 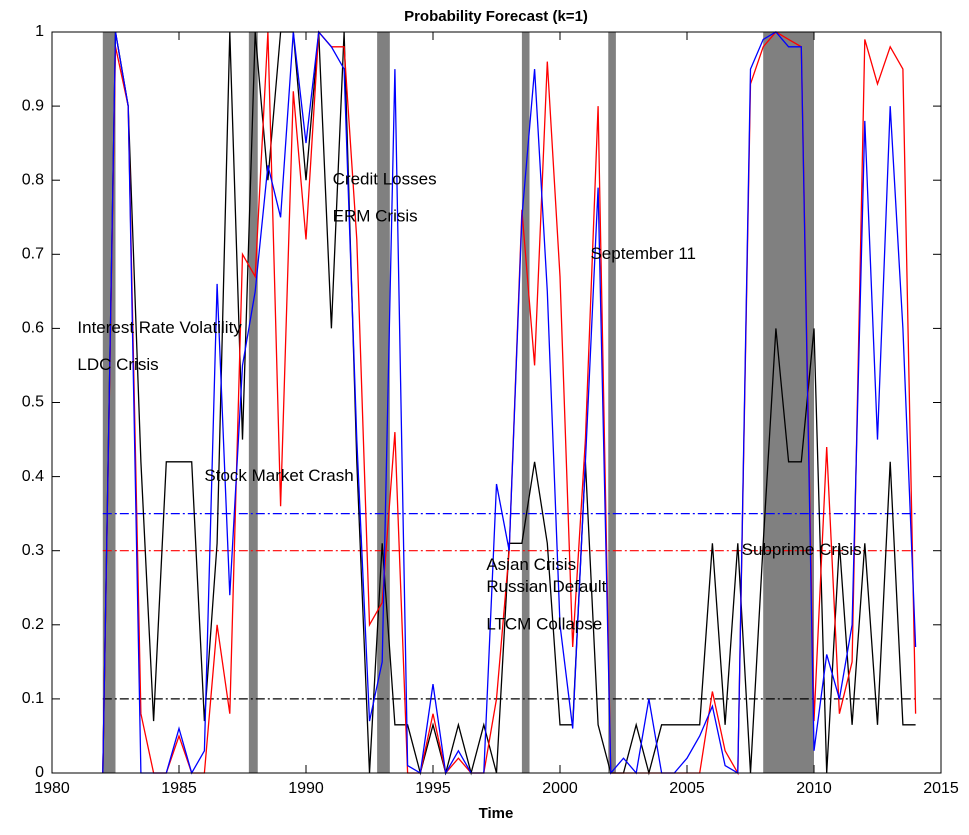 I want to click on annotation: Stock Market Crash, so click(x=278, y=475).